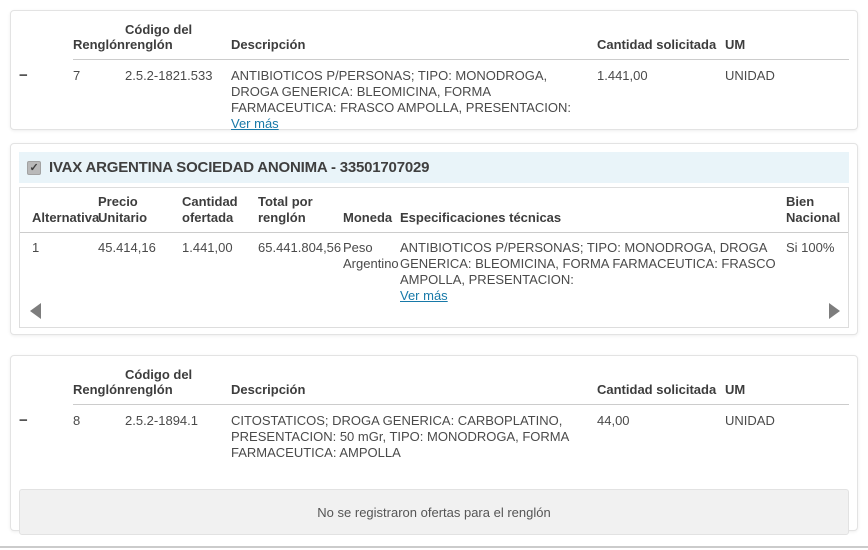 The image size is (868, 550). I want to click on cell-renglon: 7, so click(77, 75).